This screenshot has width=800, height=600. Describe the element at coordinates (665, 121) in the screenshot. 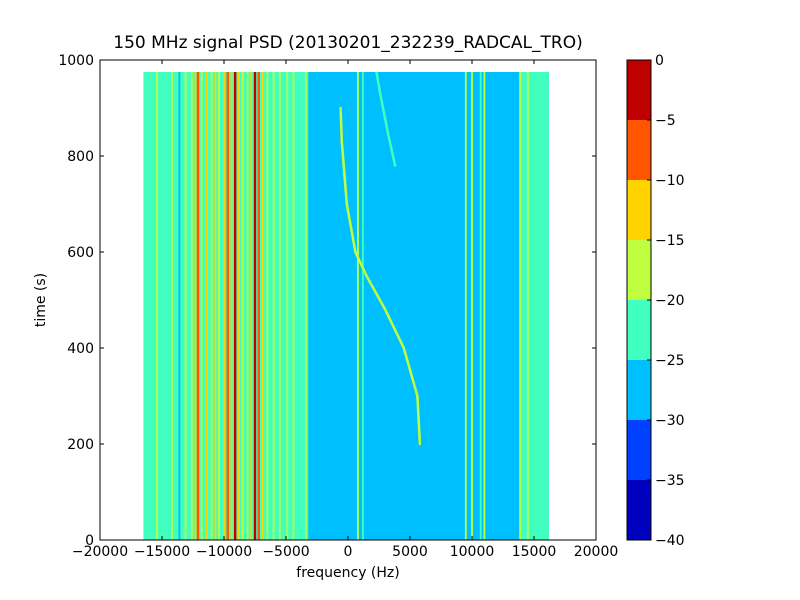

I see `colorbar-tick-label: −5` at that location.